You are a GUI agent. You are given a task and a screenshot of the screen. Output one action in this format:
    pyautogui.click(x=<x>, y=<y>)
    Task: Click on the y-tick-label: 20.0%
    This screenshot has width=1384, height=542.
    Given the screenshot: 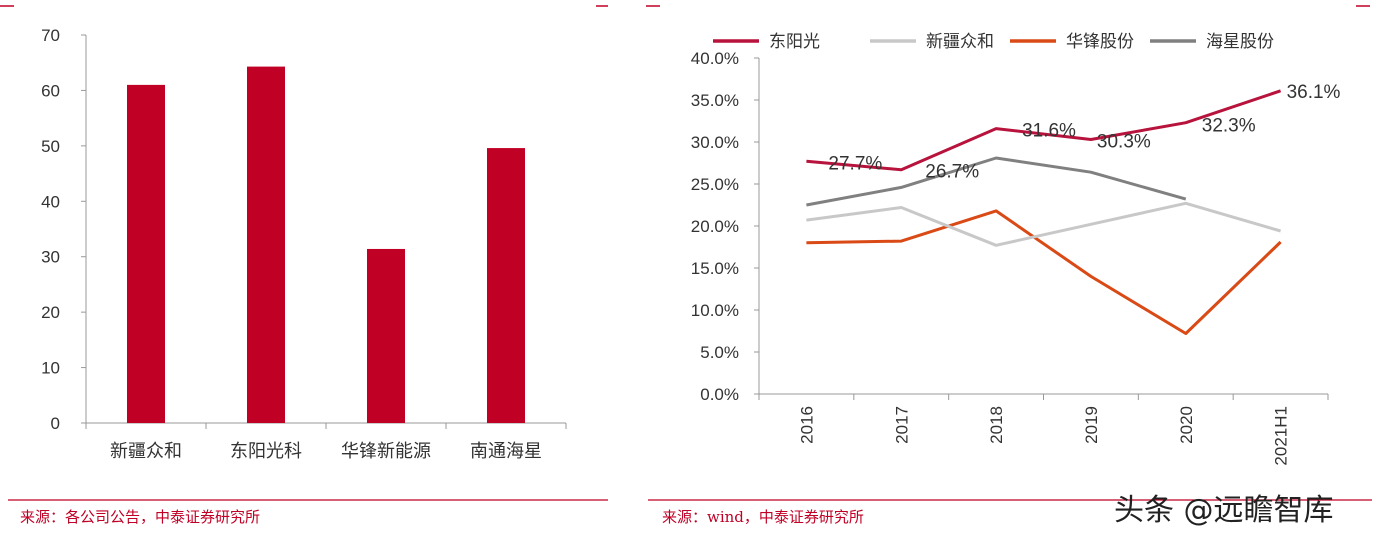 What is the action you would take?
    pyautogui.click(x=715, y=226)
    